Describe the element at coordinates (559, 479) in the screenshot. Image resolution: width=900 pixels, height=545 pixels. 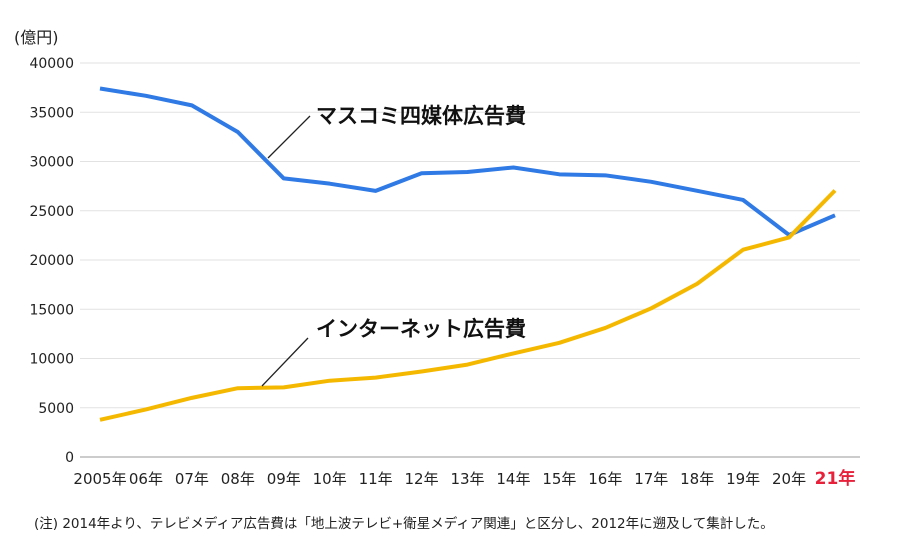
I see `x-tick-label: 15年` at that location.